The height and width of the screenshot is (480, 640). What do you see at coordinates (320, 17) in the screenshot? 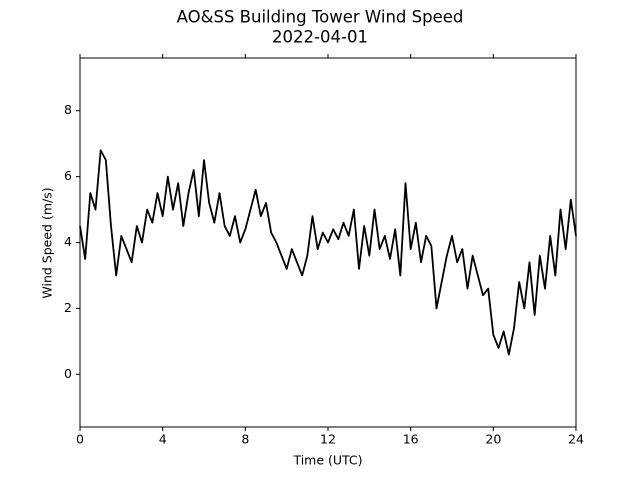
I see `chart-title: AO&SS Building Tower Wind Speed` at bounding box center [320, 17].